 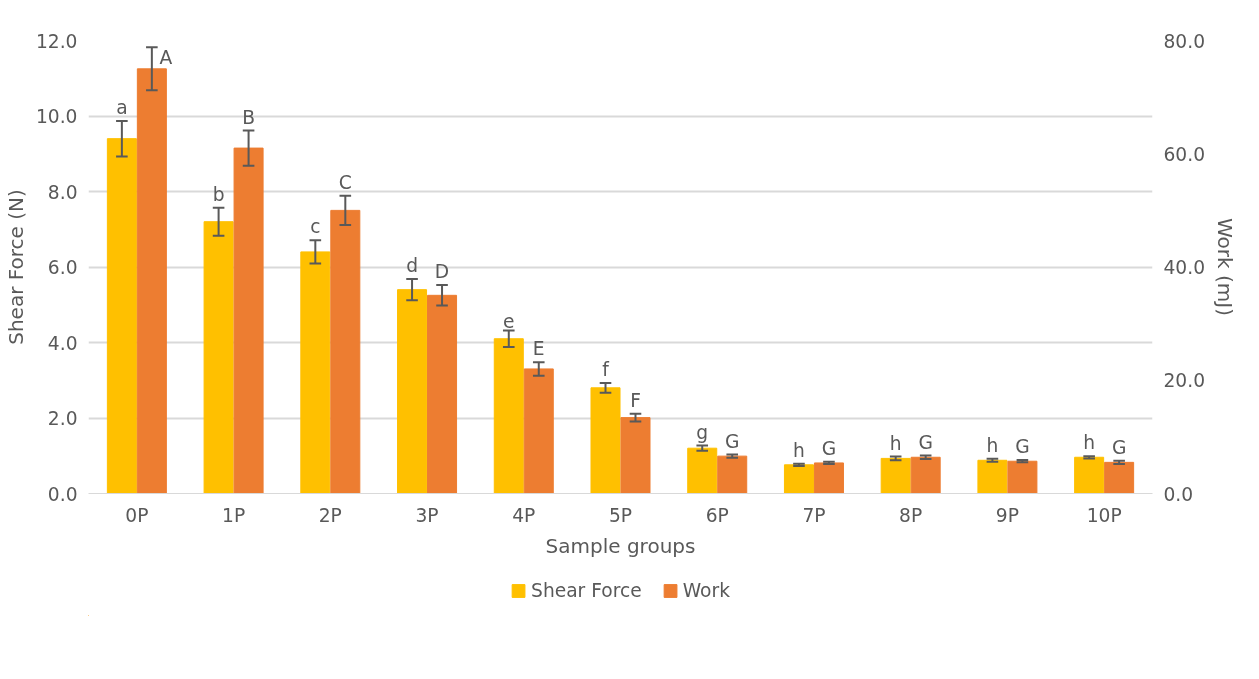 I want to click on data-label: e, so click(x=509, y=321).